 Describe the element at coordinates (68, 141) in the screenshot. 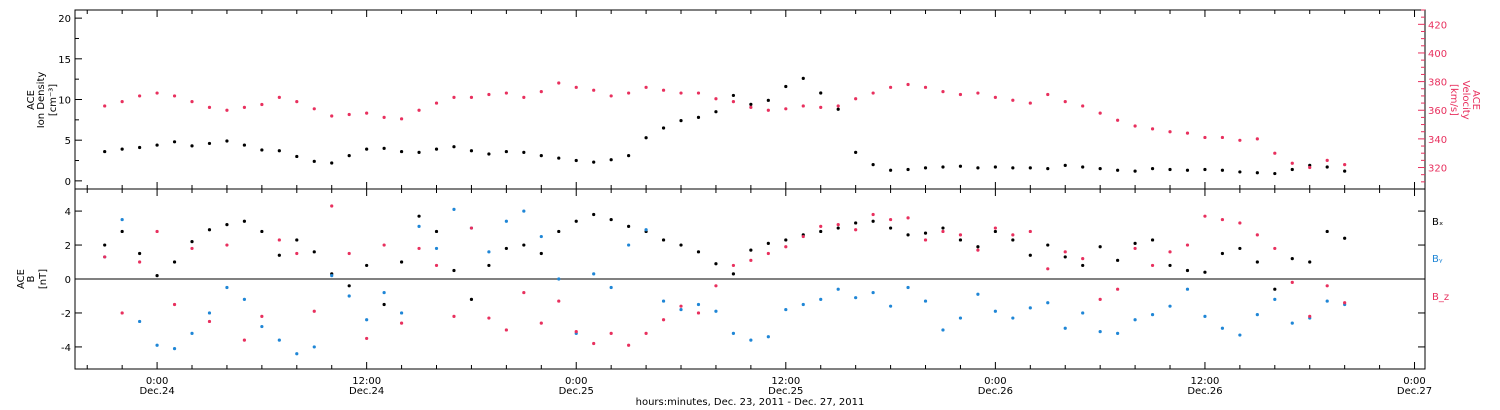

I see `density-tick-label: 5` at that location.